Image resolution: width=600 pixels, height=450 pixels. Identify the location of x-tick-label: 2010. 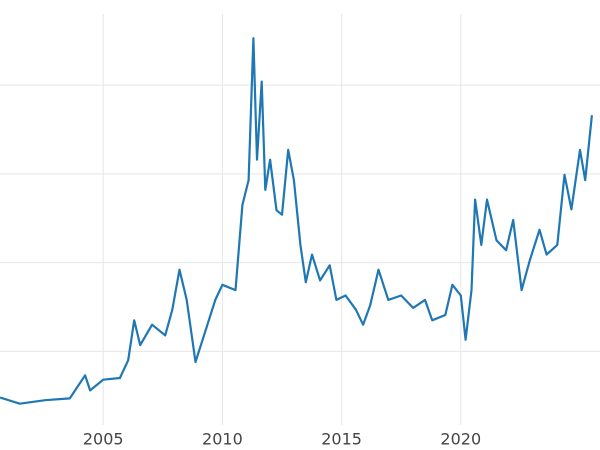
(222, 439).